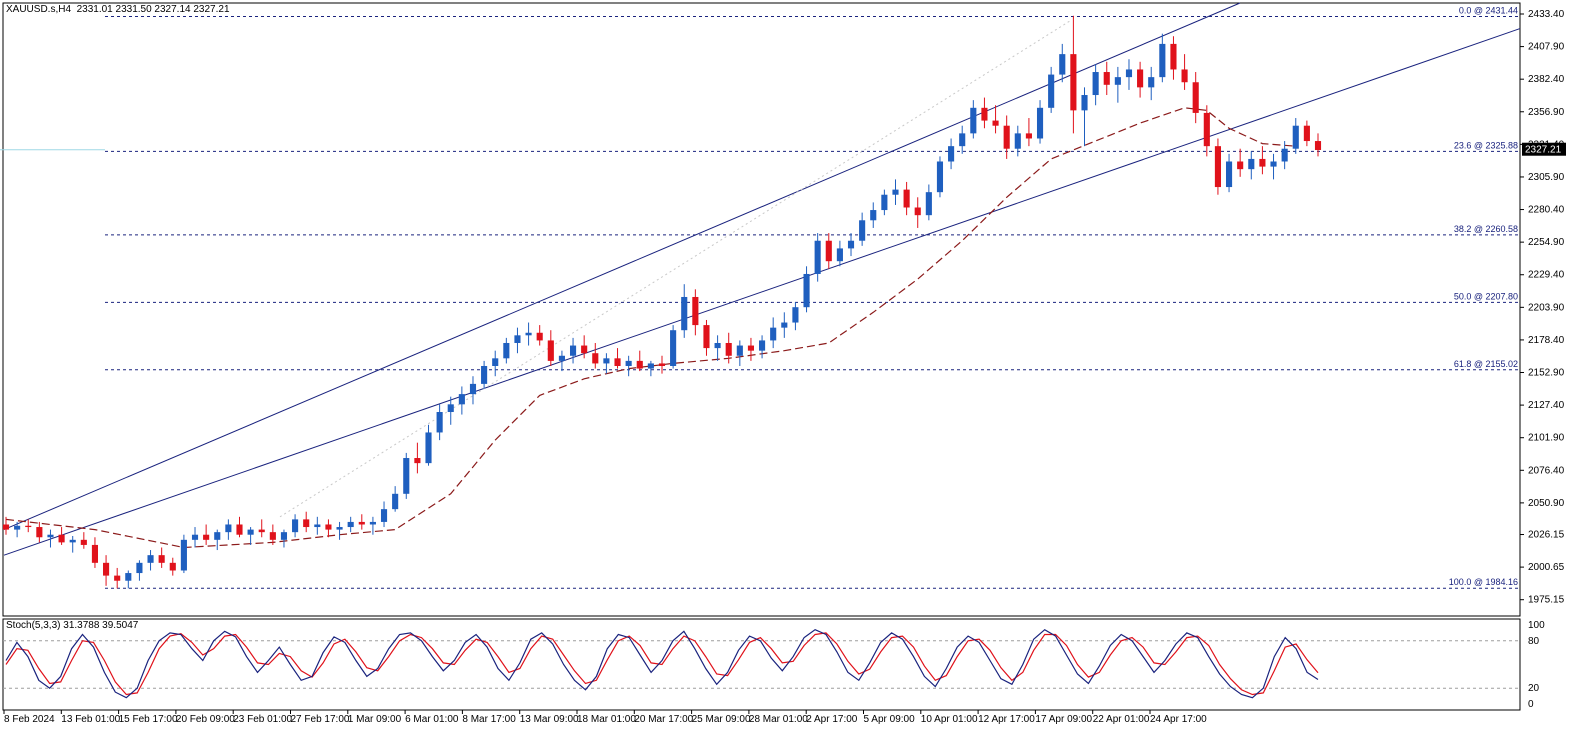 This screenshot has width=1596, height=748. Describe the element at coordinates (1486, 145) in the screenshot. I see `fib-level-label: 23.6 @ 2325.88` at that location.